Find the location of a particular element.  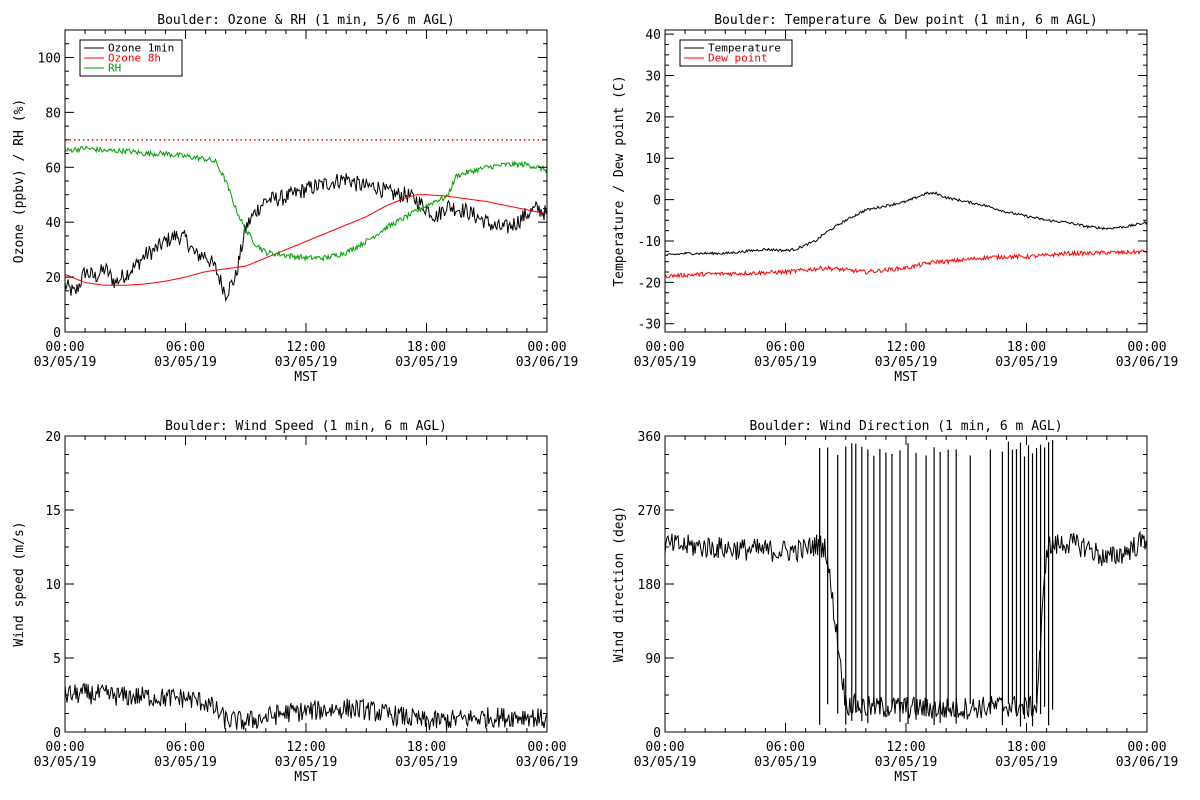

legend-entry: Dew point is located at coordinates (738, 58).